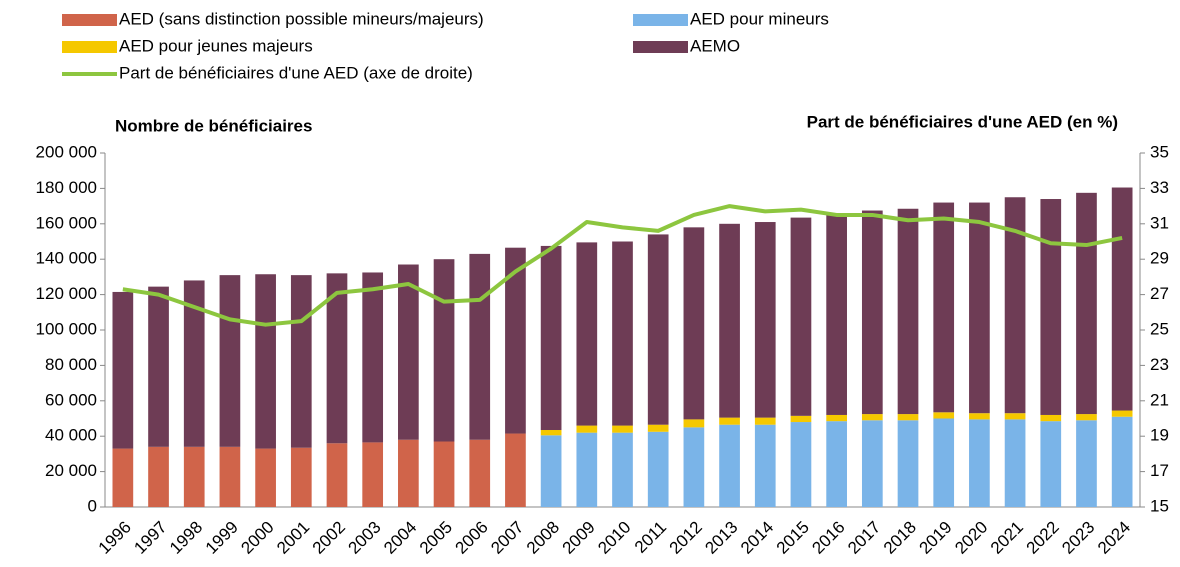  Describe the element at coordinates (1159, 435) in the screenshot. I see `y2-tick-label: 19` at that location.